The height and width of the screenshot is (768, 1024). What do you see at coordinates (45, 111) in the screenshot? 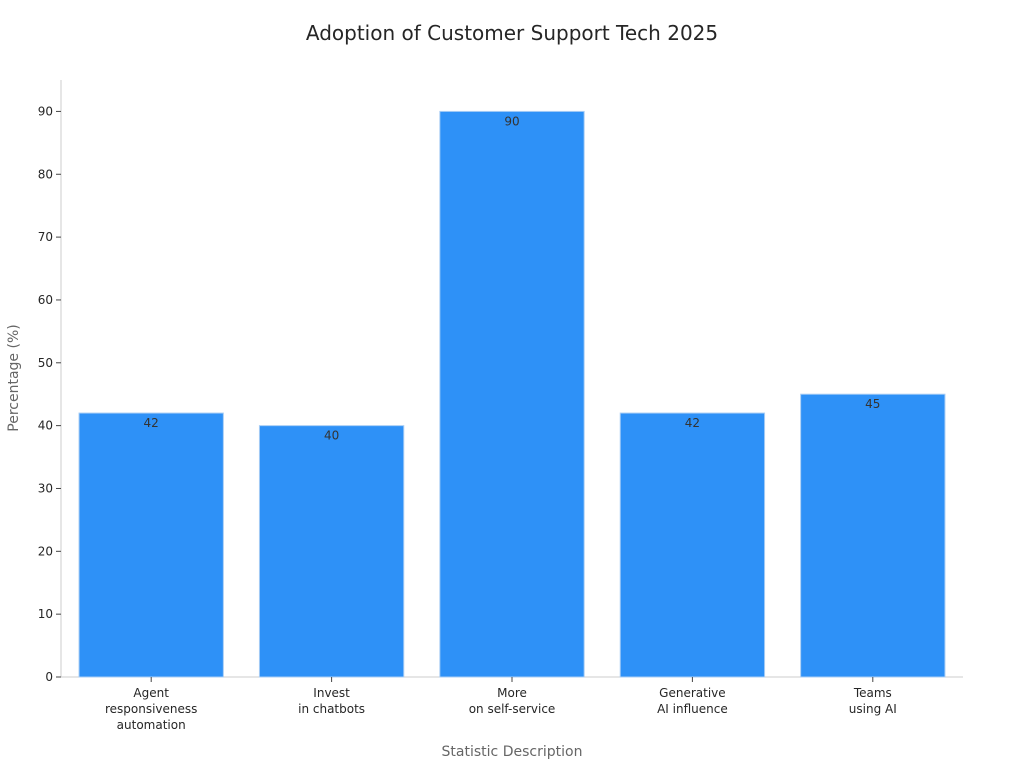
I see `y-tick-label: 90` at bounding box center [45, 111].